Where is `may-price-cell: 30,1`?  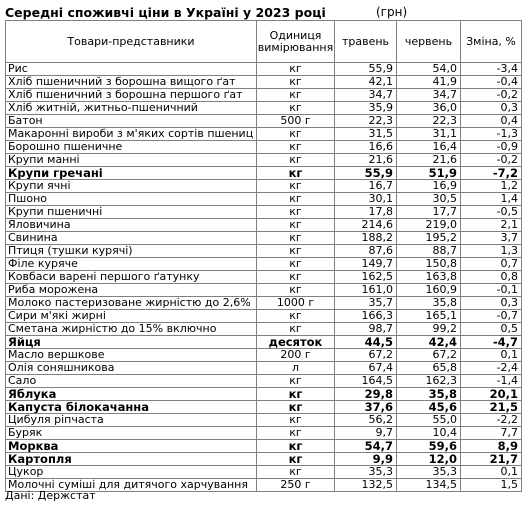
may-price-cell: 30,1 is located at coordinates (365, 199).